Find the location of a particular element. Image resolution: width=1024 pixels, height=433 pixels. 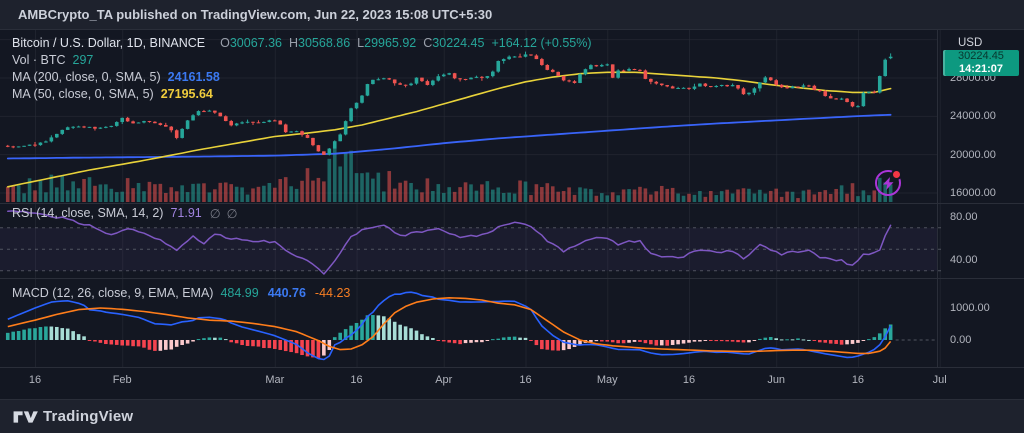

time-axis-label: Apr is located at coordinates (444, 380).